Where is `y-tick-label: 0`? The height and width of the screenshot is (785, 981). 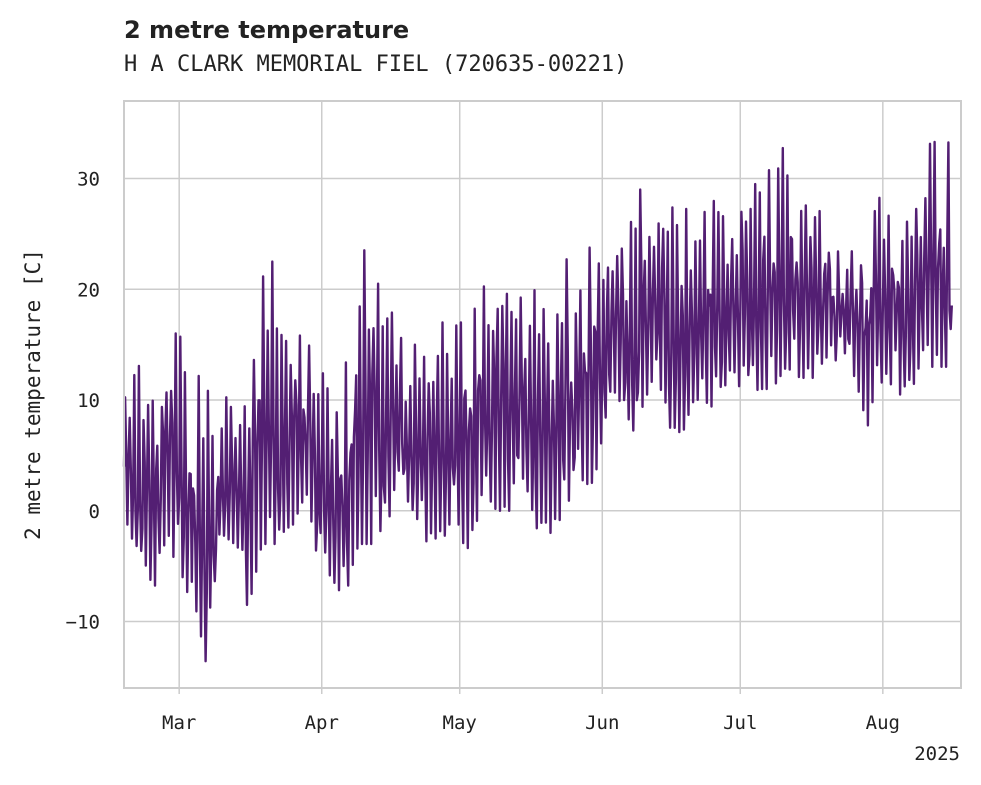 y-tick-label: 0 is located at coordinates (94, 512).